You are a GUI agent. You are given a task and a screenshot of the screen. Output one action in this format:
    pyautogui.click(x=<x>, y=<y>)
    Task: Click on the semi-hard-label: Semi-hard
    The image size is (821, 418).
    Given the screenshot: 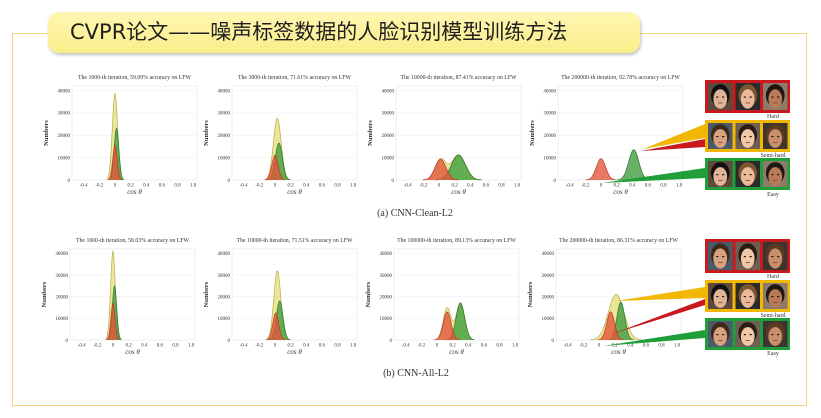 What is the action you would take?
    pyautogui.click(x=773, y=316)
    